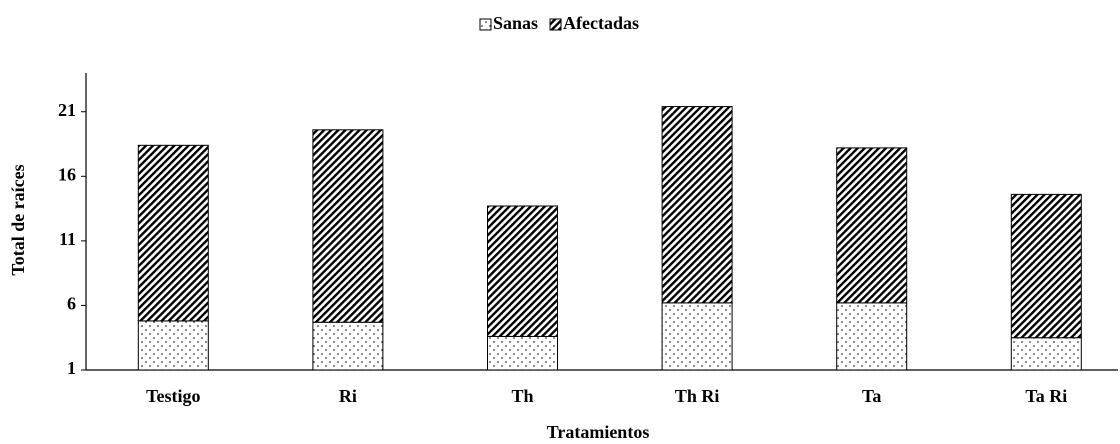 The width and height of the screenshot is (1120, 444). Describe the element at coordinates (173, 396) in the screenshot. I see `x-tick-label: Testigo` at that location.